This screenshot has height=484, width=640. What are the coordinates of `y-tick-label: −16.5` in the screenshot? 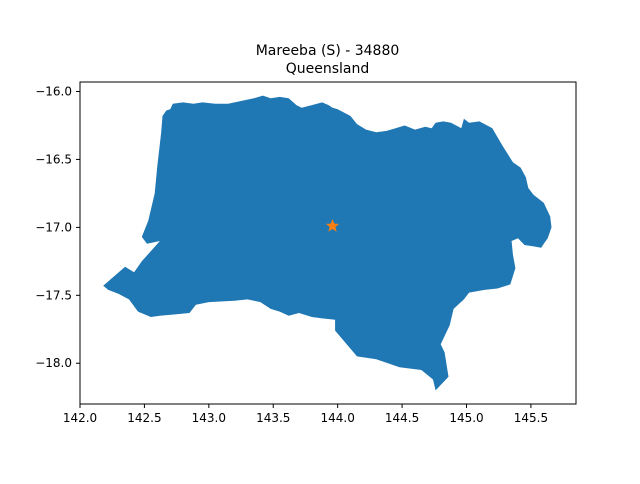 It's located at (53, 159).